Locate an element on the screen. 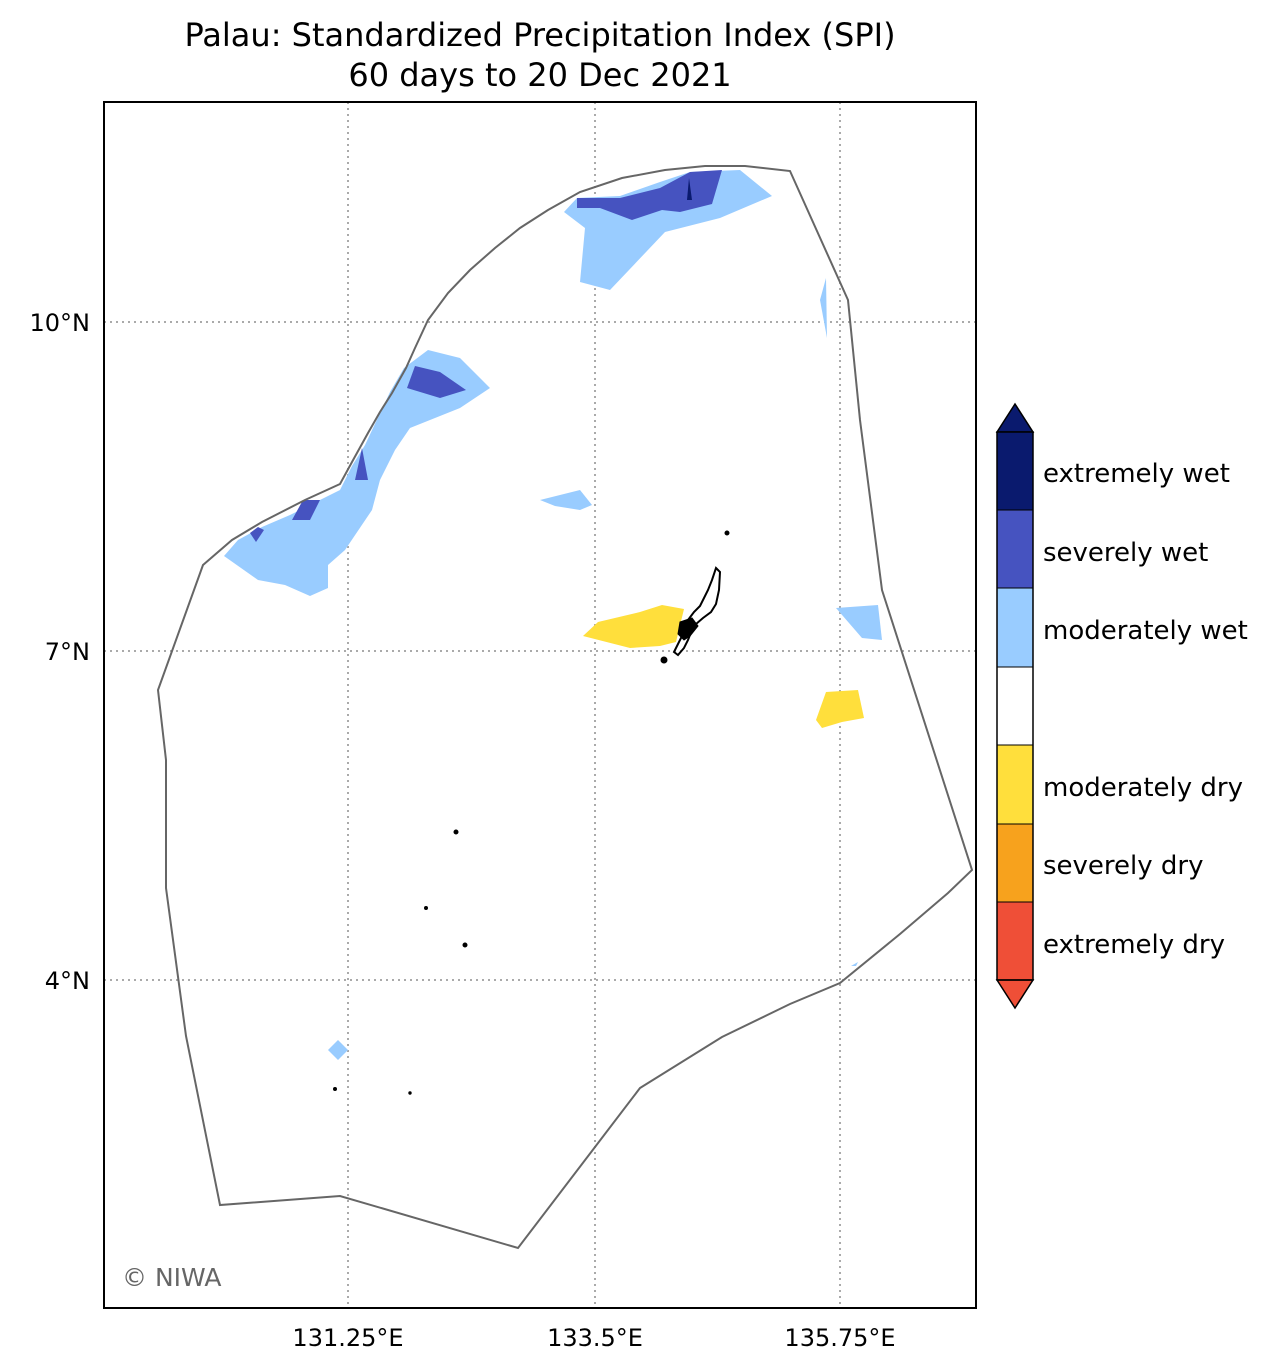 The height and width of the screenshot is (1372, 1282). severely-wet-areas is located at coordinates (486, 356).